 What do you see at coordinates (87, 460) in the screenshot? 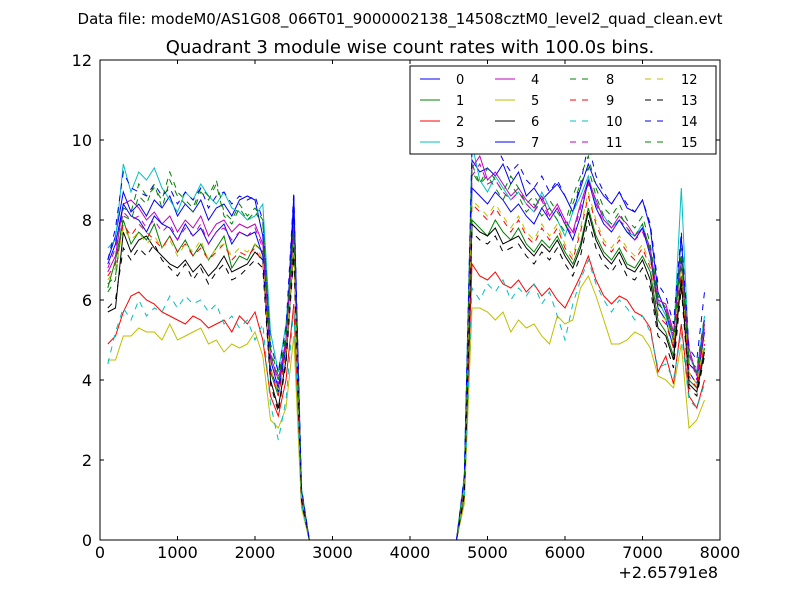
I see `y-tick-label: 2` at bounding box center [87, 460].